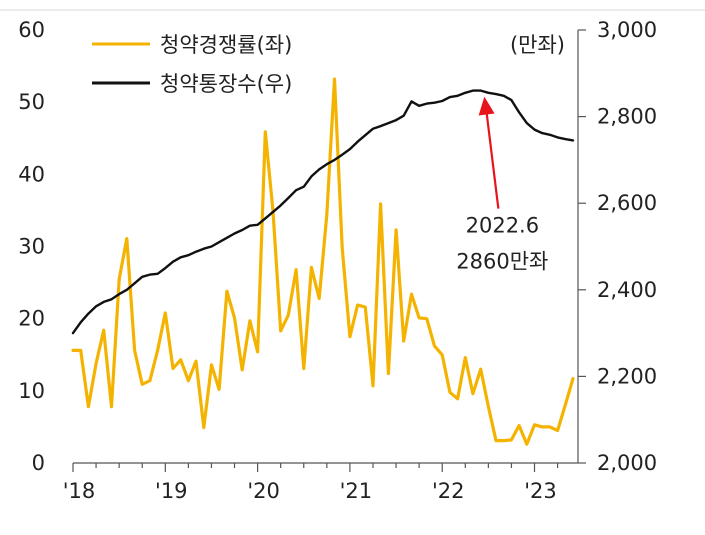  I want to click on x-axis-ticks: '18 '19 '20 '21 '22 '23, so click(311, 483).